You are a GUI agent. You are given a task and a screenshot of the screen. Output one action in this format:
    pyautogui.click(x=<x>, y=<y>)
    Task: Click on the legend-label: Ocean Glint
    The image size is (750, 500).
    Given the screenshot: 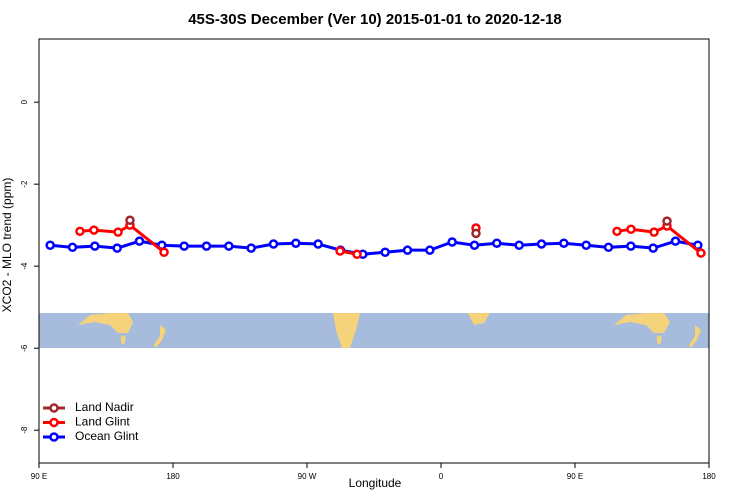 What is the action you would take?
    pyautogui.click(x=107, y=436)
    